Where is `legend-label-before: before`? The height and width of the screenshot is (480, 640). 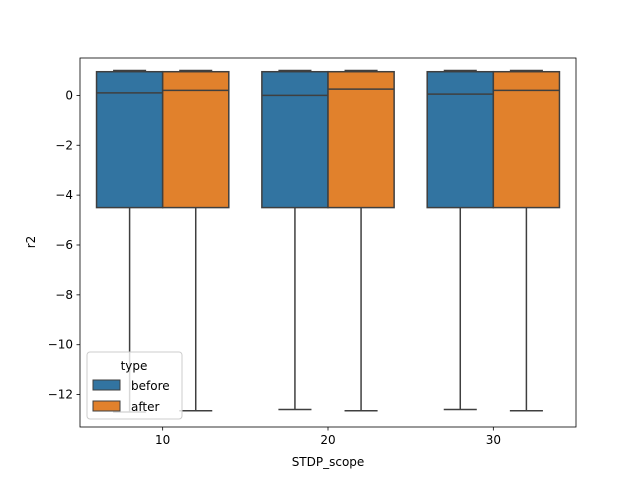 legend-label-before: before is located at coordinates (150, 386).